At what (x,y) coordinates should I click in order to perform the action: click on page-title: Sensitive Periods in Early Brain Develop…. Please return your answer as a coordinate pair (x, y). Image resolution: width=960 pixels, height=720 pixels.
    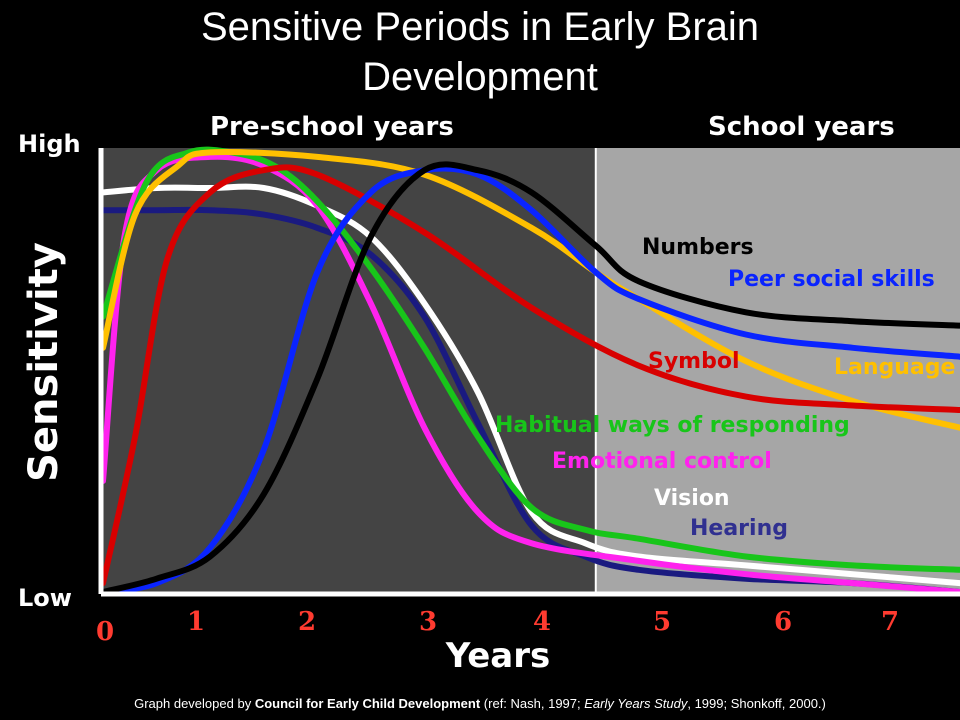
    Looking at the image, I should click on (480, 52).